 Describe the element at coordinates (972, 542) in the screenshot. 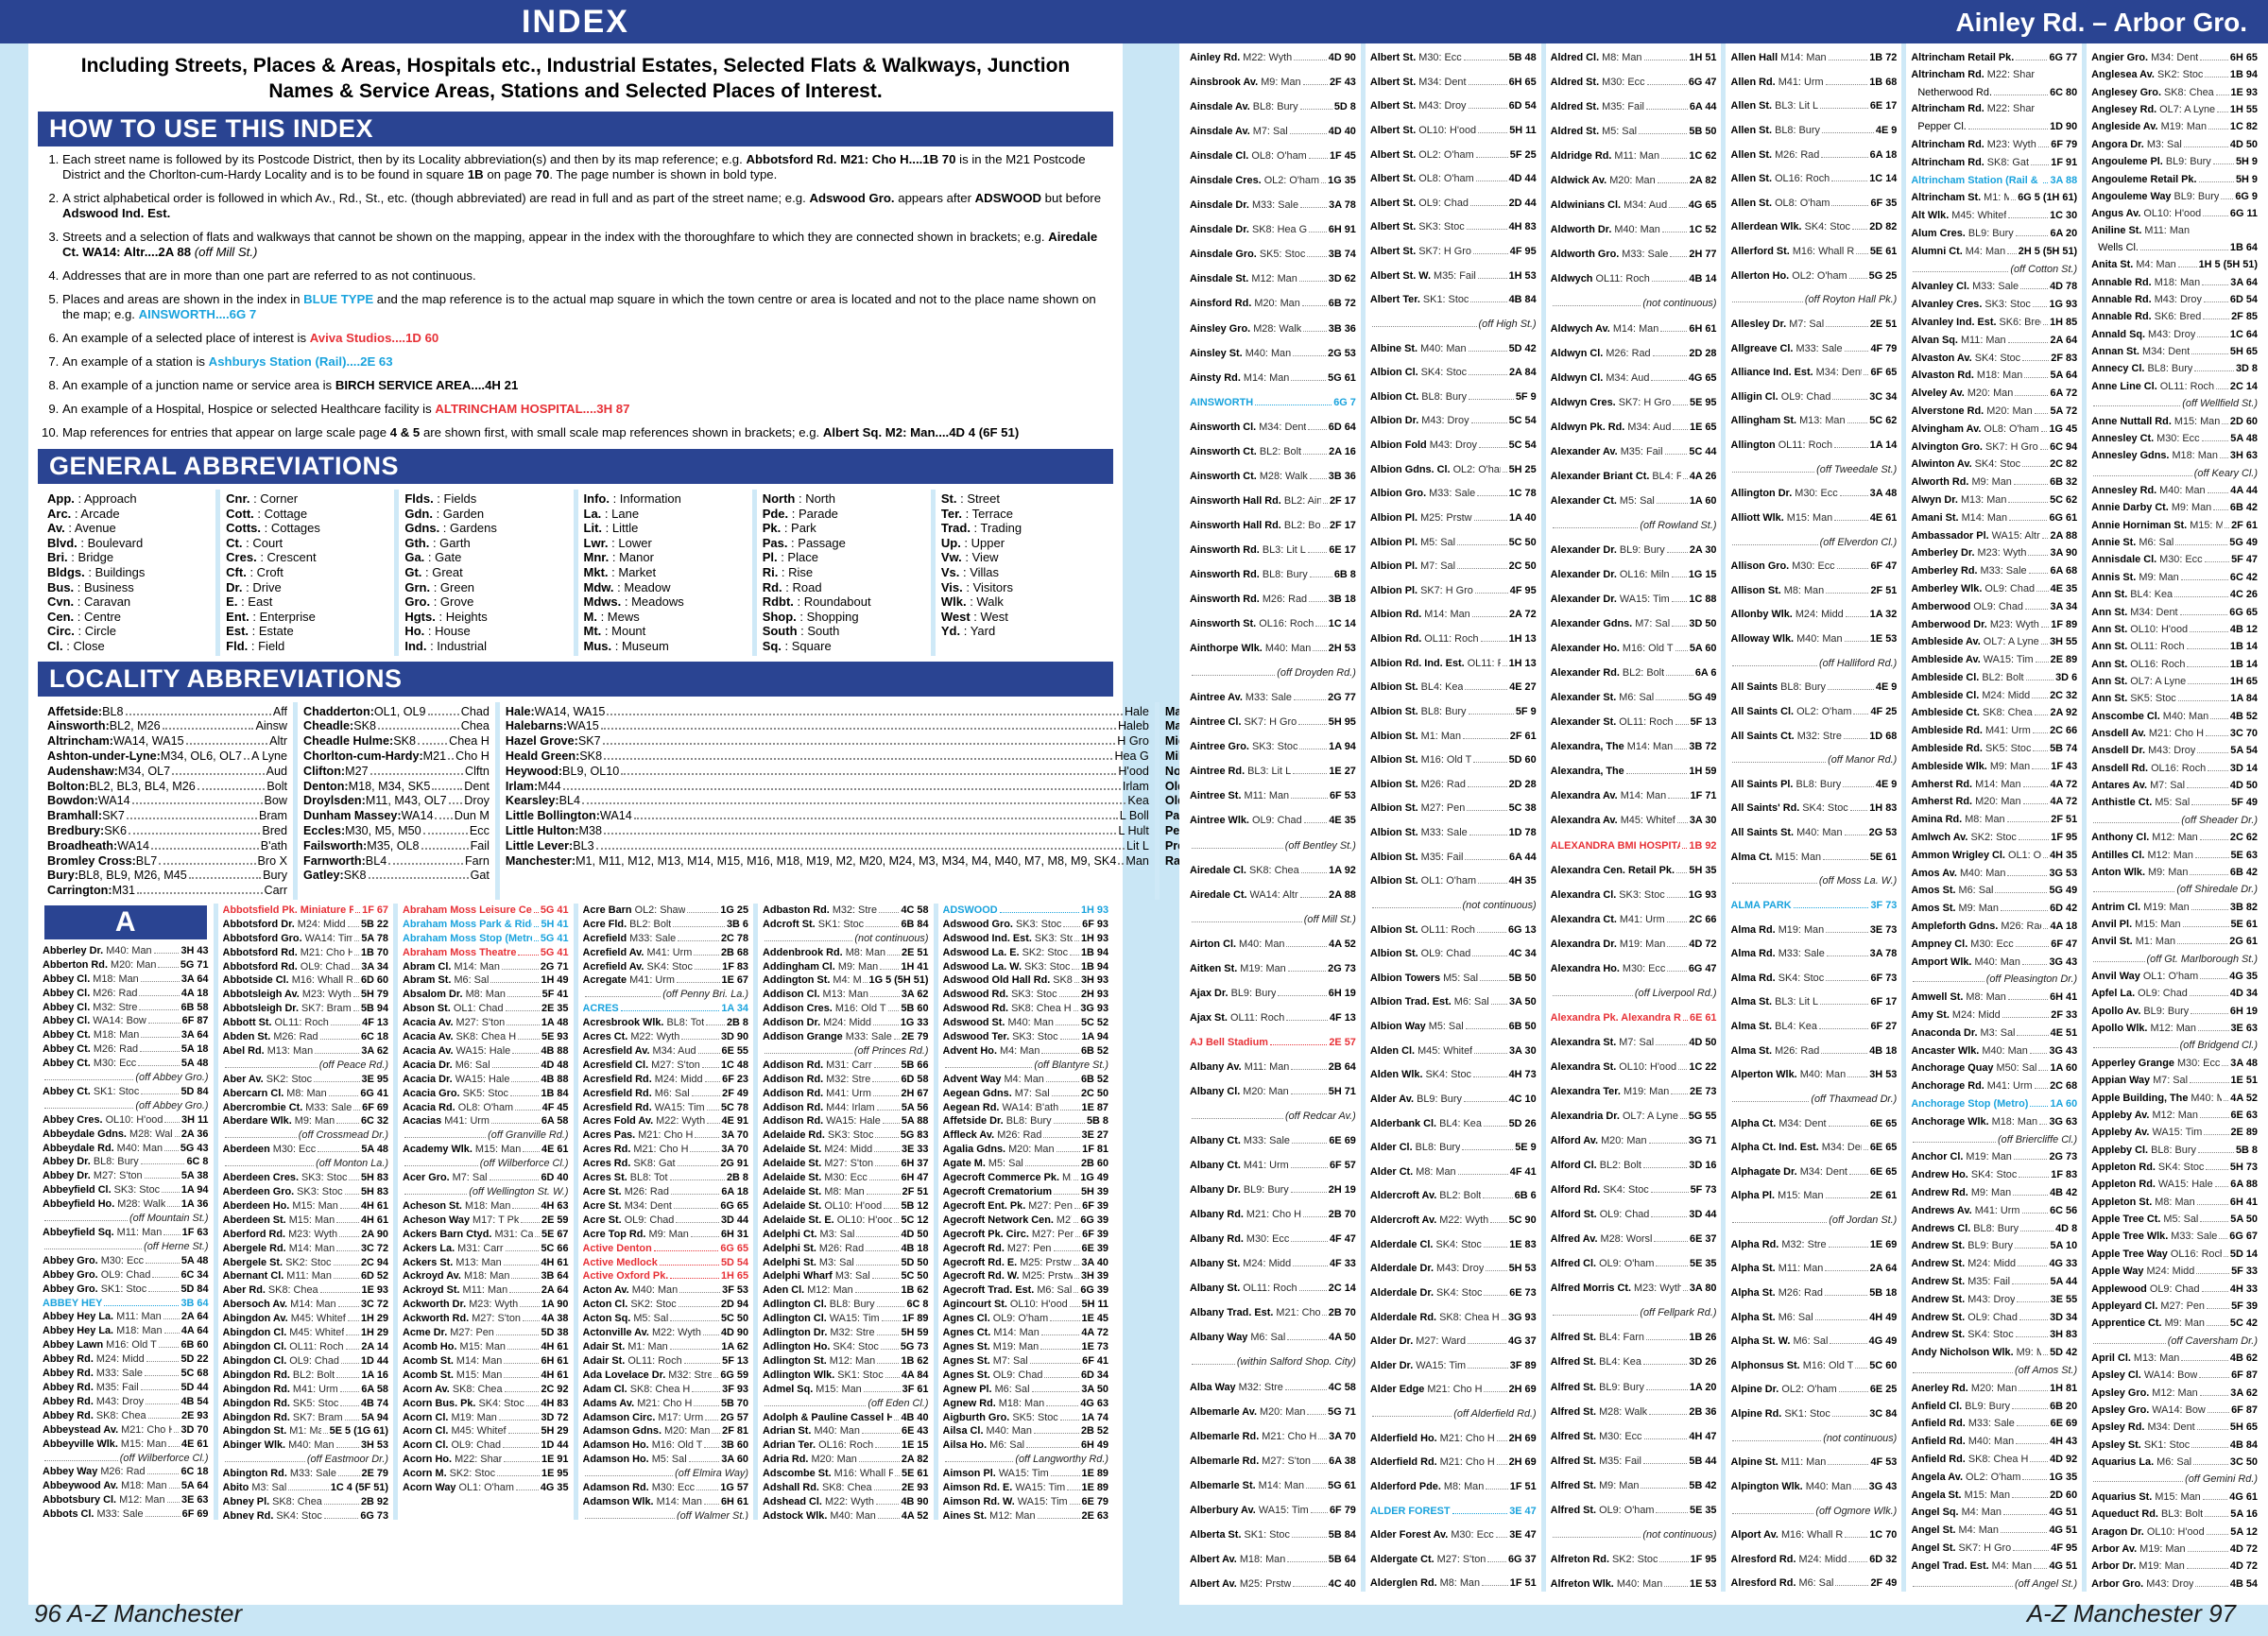

I see `abbreviation-entry: Up. : Upper` at that location.